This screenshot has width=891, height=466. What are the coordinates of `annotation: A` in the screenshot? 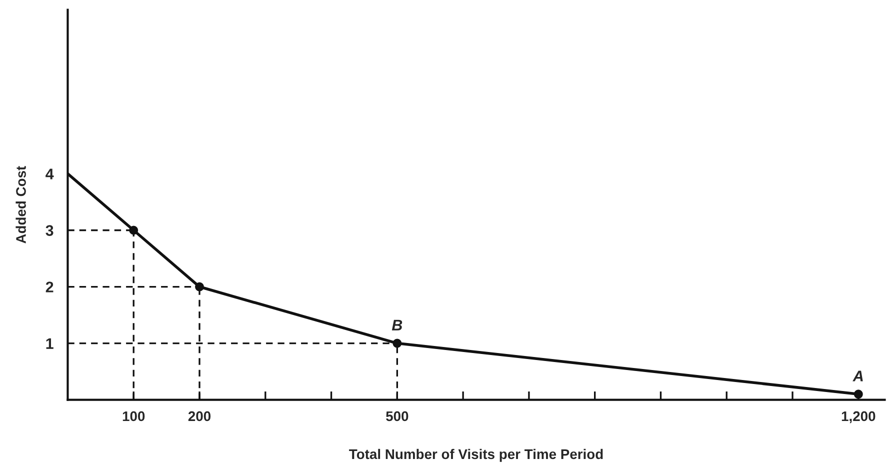 It's located at (857, 376).